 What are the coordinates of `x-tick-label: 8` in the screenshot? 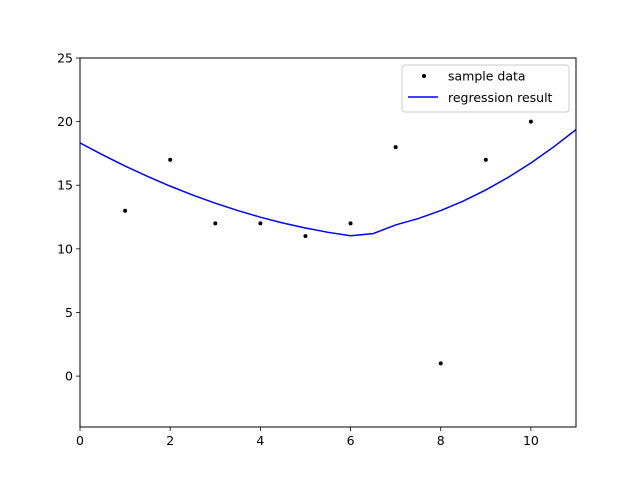 It's located at (441, 440).